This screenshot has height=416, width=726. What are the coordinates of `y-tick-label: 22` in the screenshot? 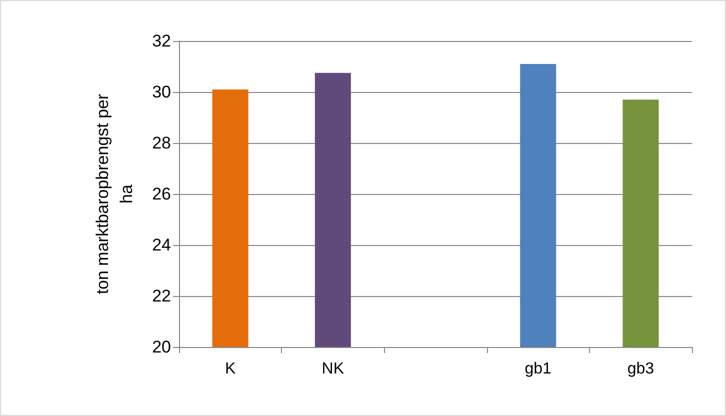 It's located at (161, 296).